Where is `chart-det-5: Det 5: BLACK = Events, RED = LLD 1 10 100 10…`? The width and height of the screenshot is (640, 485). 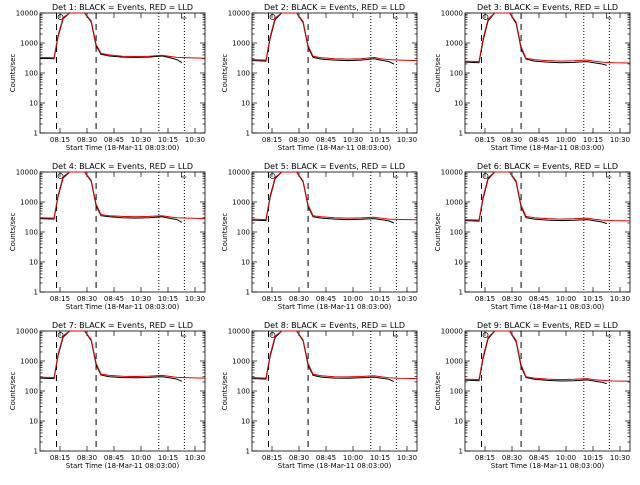 chart-det-5: Det 5: BLACK = Events, RED = LLD 1 10 100 10… is located at coordinates (319, 236).